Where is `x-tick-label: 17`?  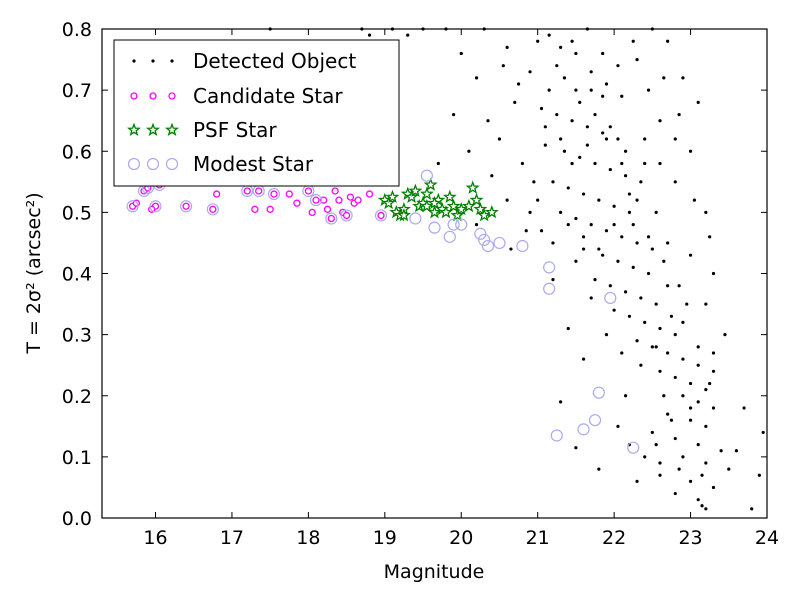 x-tick-label: 17 is located at coordinates (232, 538).